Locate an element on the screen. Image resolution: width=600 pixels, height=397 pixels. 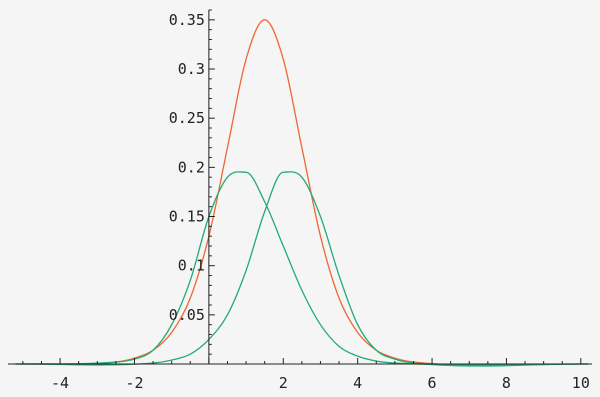
y-tick-label: 0.25 is located at coordinates (187, 118).